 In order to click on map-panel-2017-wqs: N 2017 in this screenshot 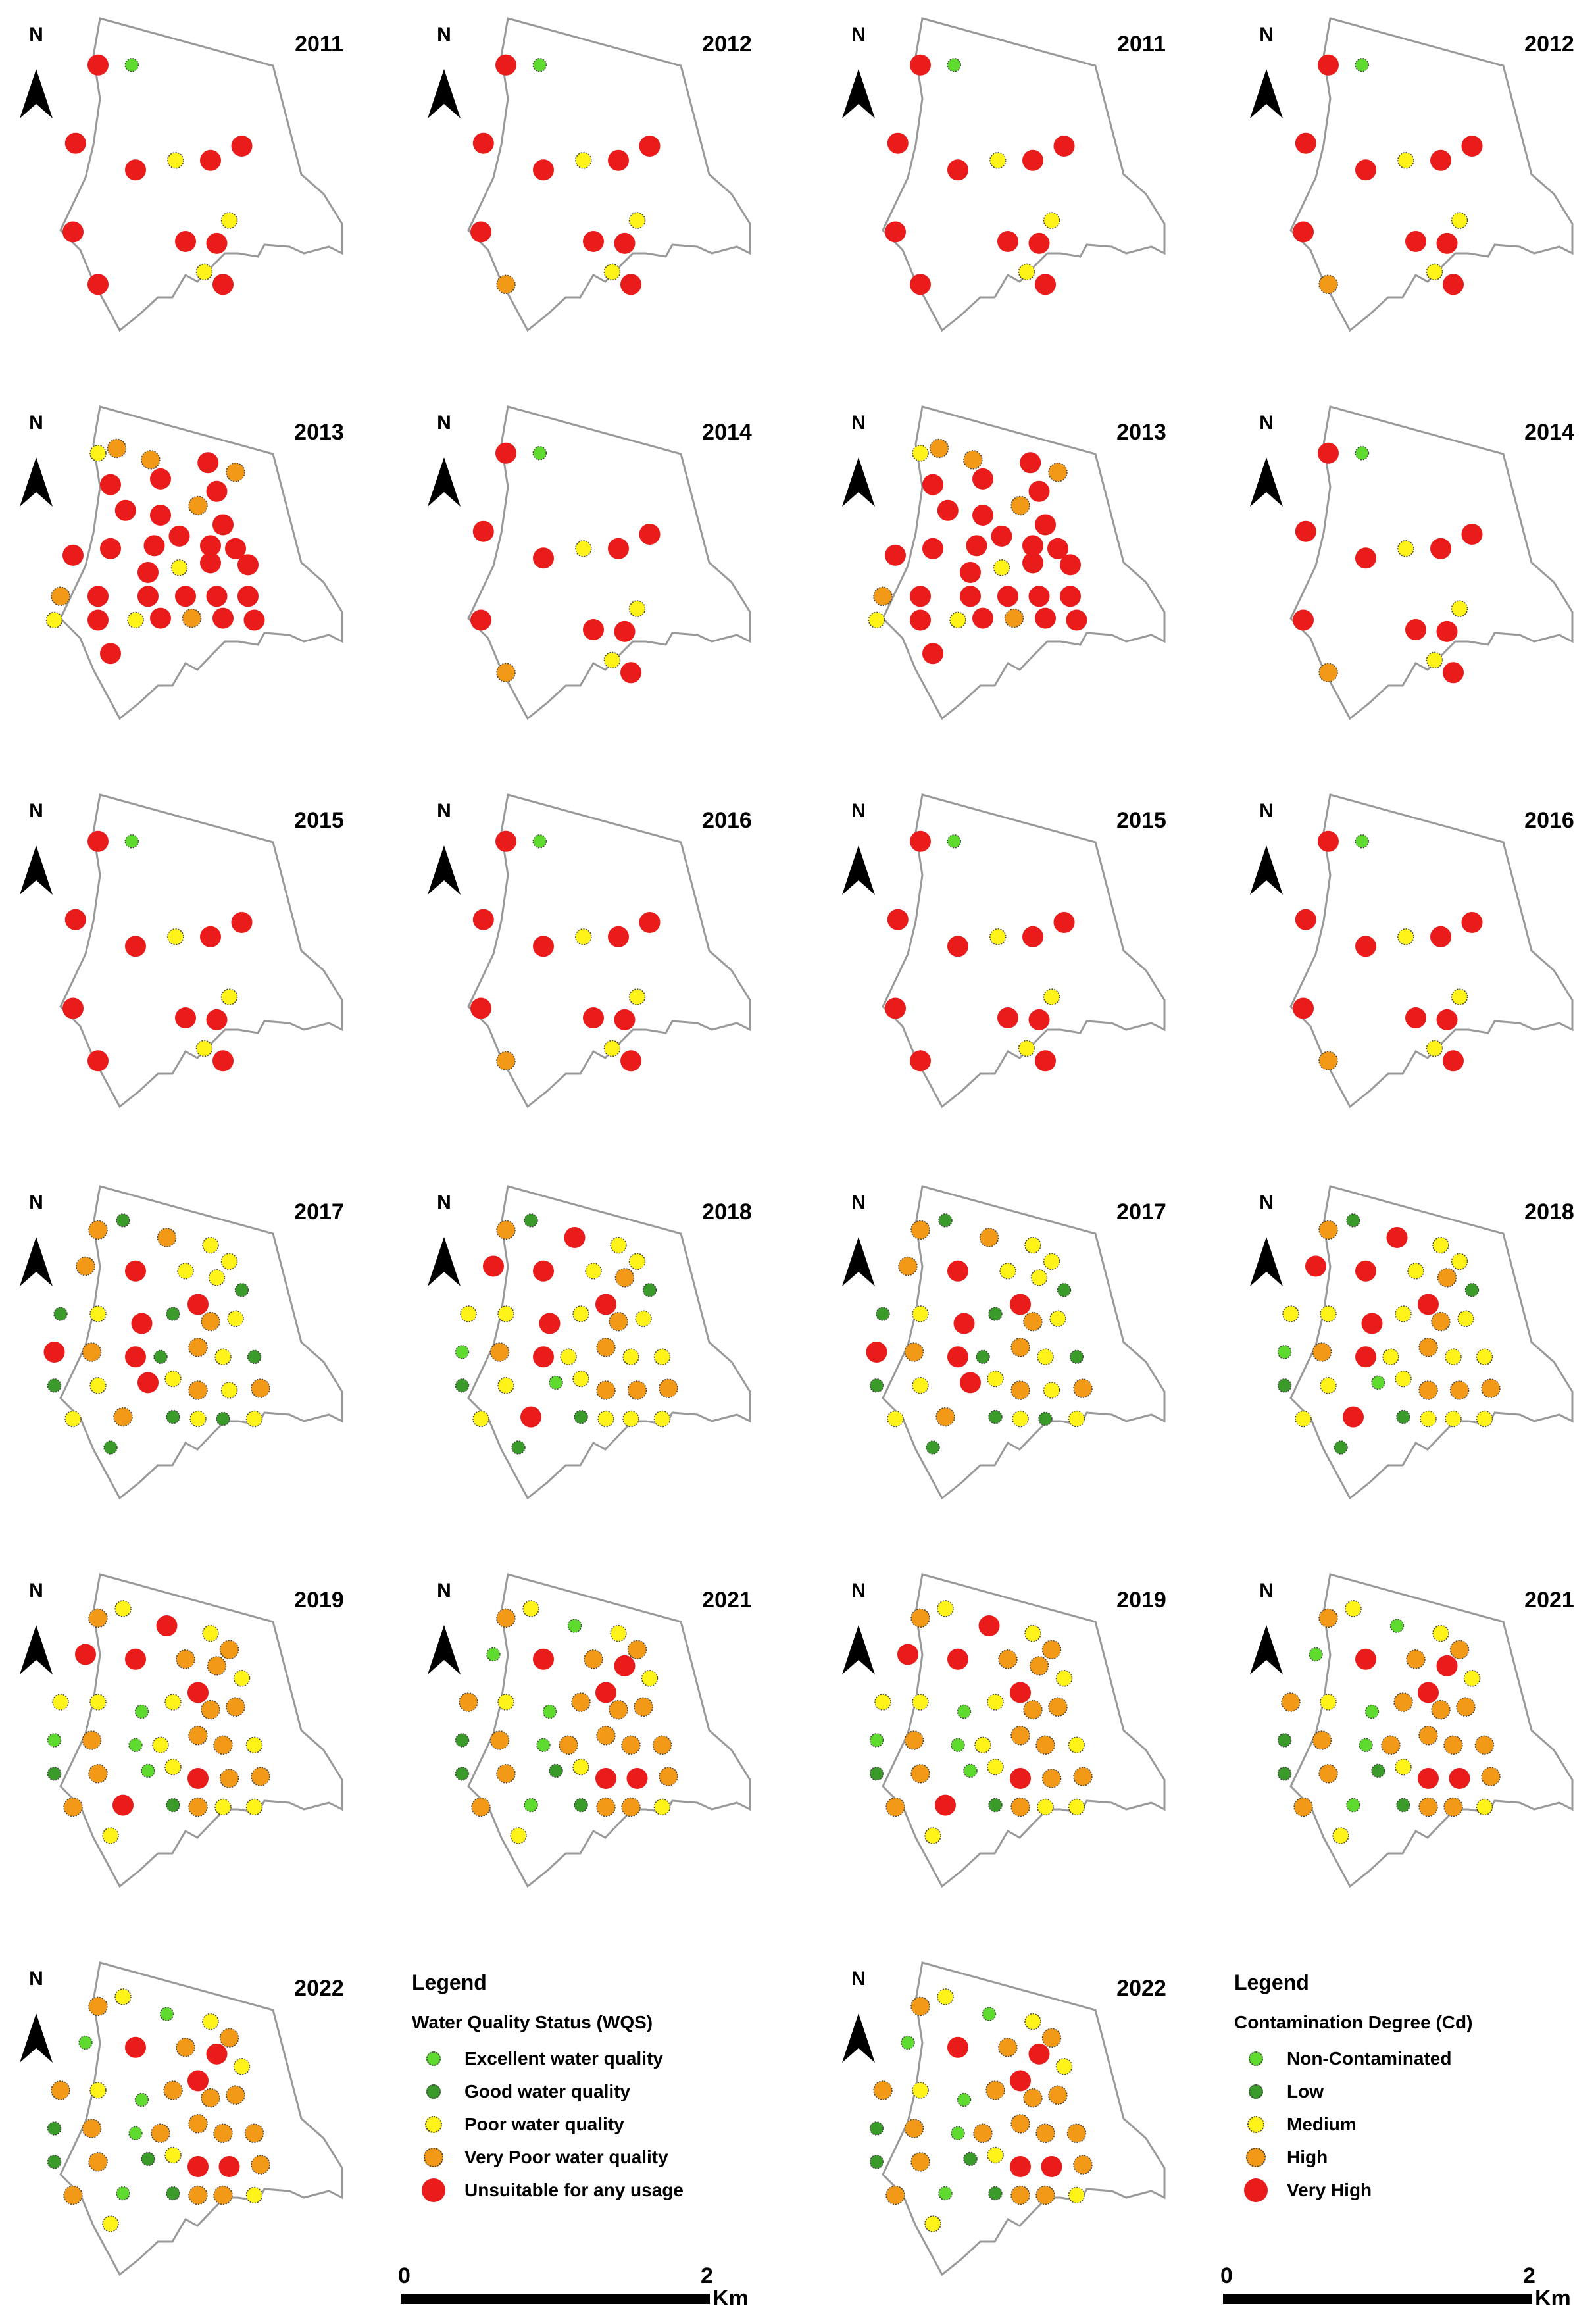, I will do `click(182, 1342)`.